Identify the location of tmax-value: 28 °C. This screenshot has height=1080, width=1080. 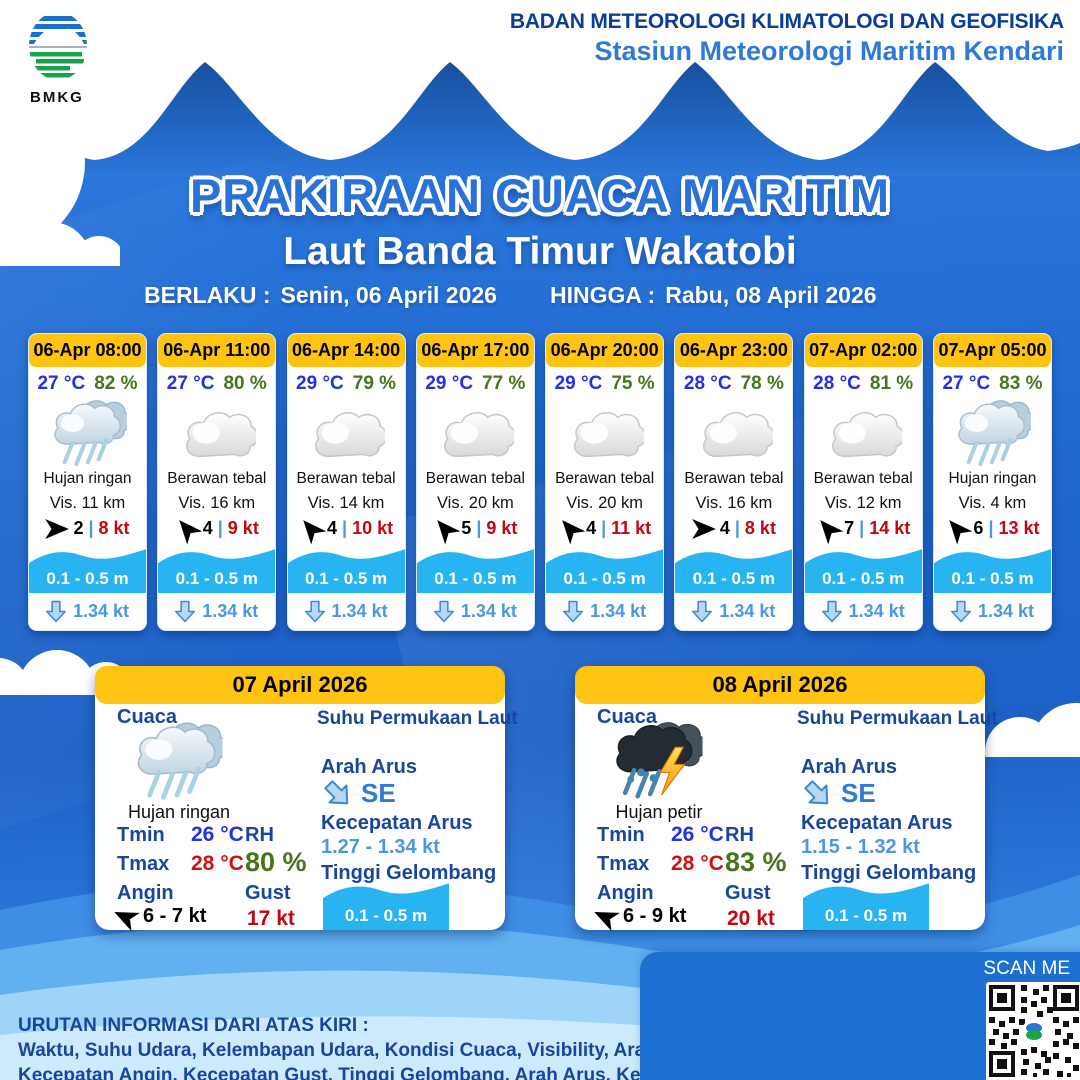
(697, 863).